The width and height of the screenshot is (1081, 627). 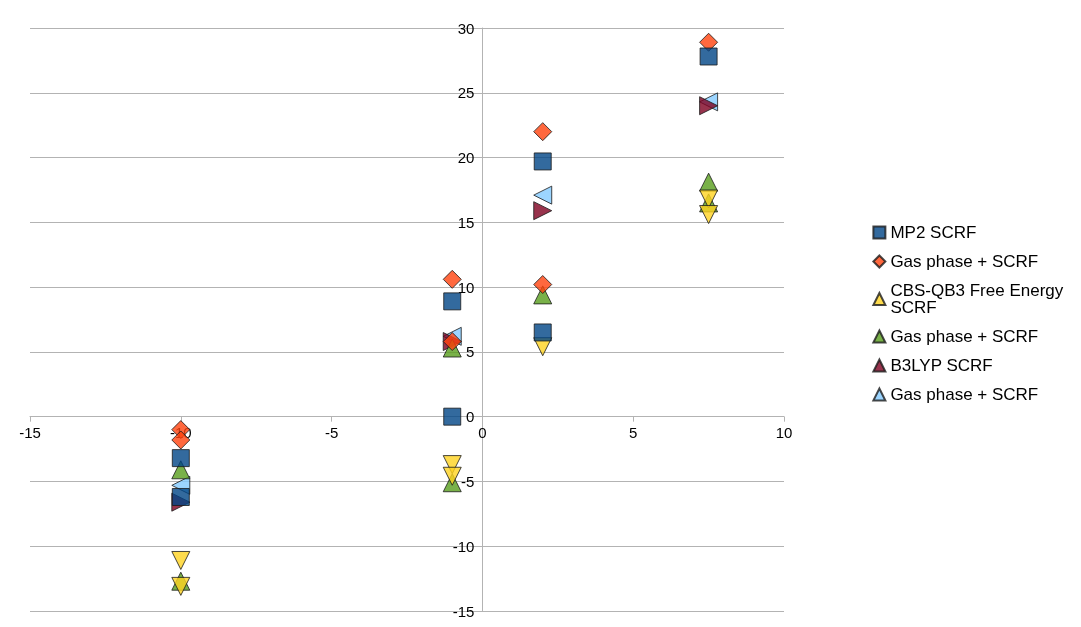 I want to click on y-tick-label: -15, so click(x=463, y=611).